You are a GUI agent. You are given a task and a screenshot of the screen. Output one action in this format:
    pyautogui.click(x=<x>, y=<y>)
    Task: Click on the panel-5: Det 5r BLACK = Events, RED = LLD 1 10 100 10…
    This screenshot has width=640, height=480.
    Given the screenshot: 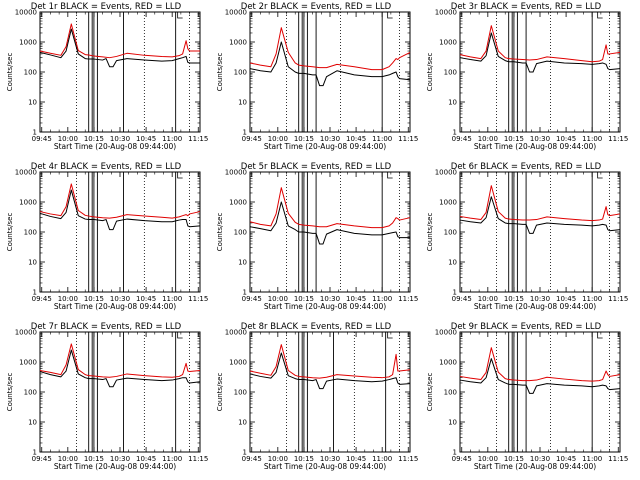 What is the action you would take?
    pyautogui.click(x=317, y=236)
    